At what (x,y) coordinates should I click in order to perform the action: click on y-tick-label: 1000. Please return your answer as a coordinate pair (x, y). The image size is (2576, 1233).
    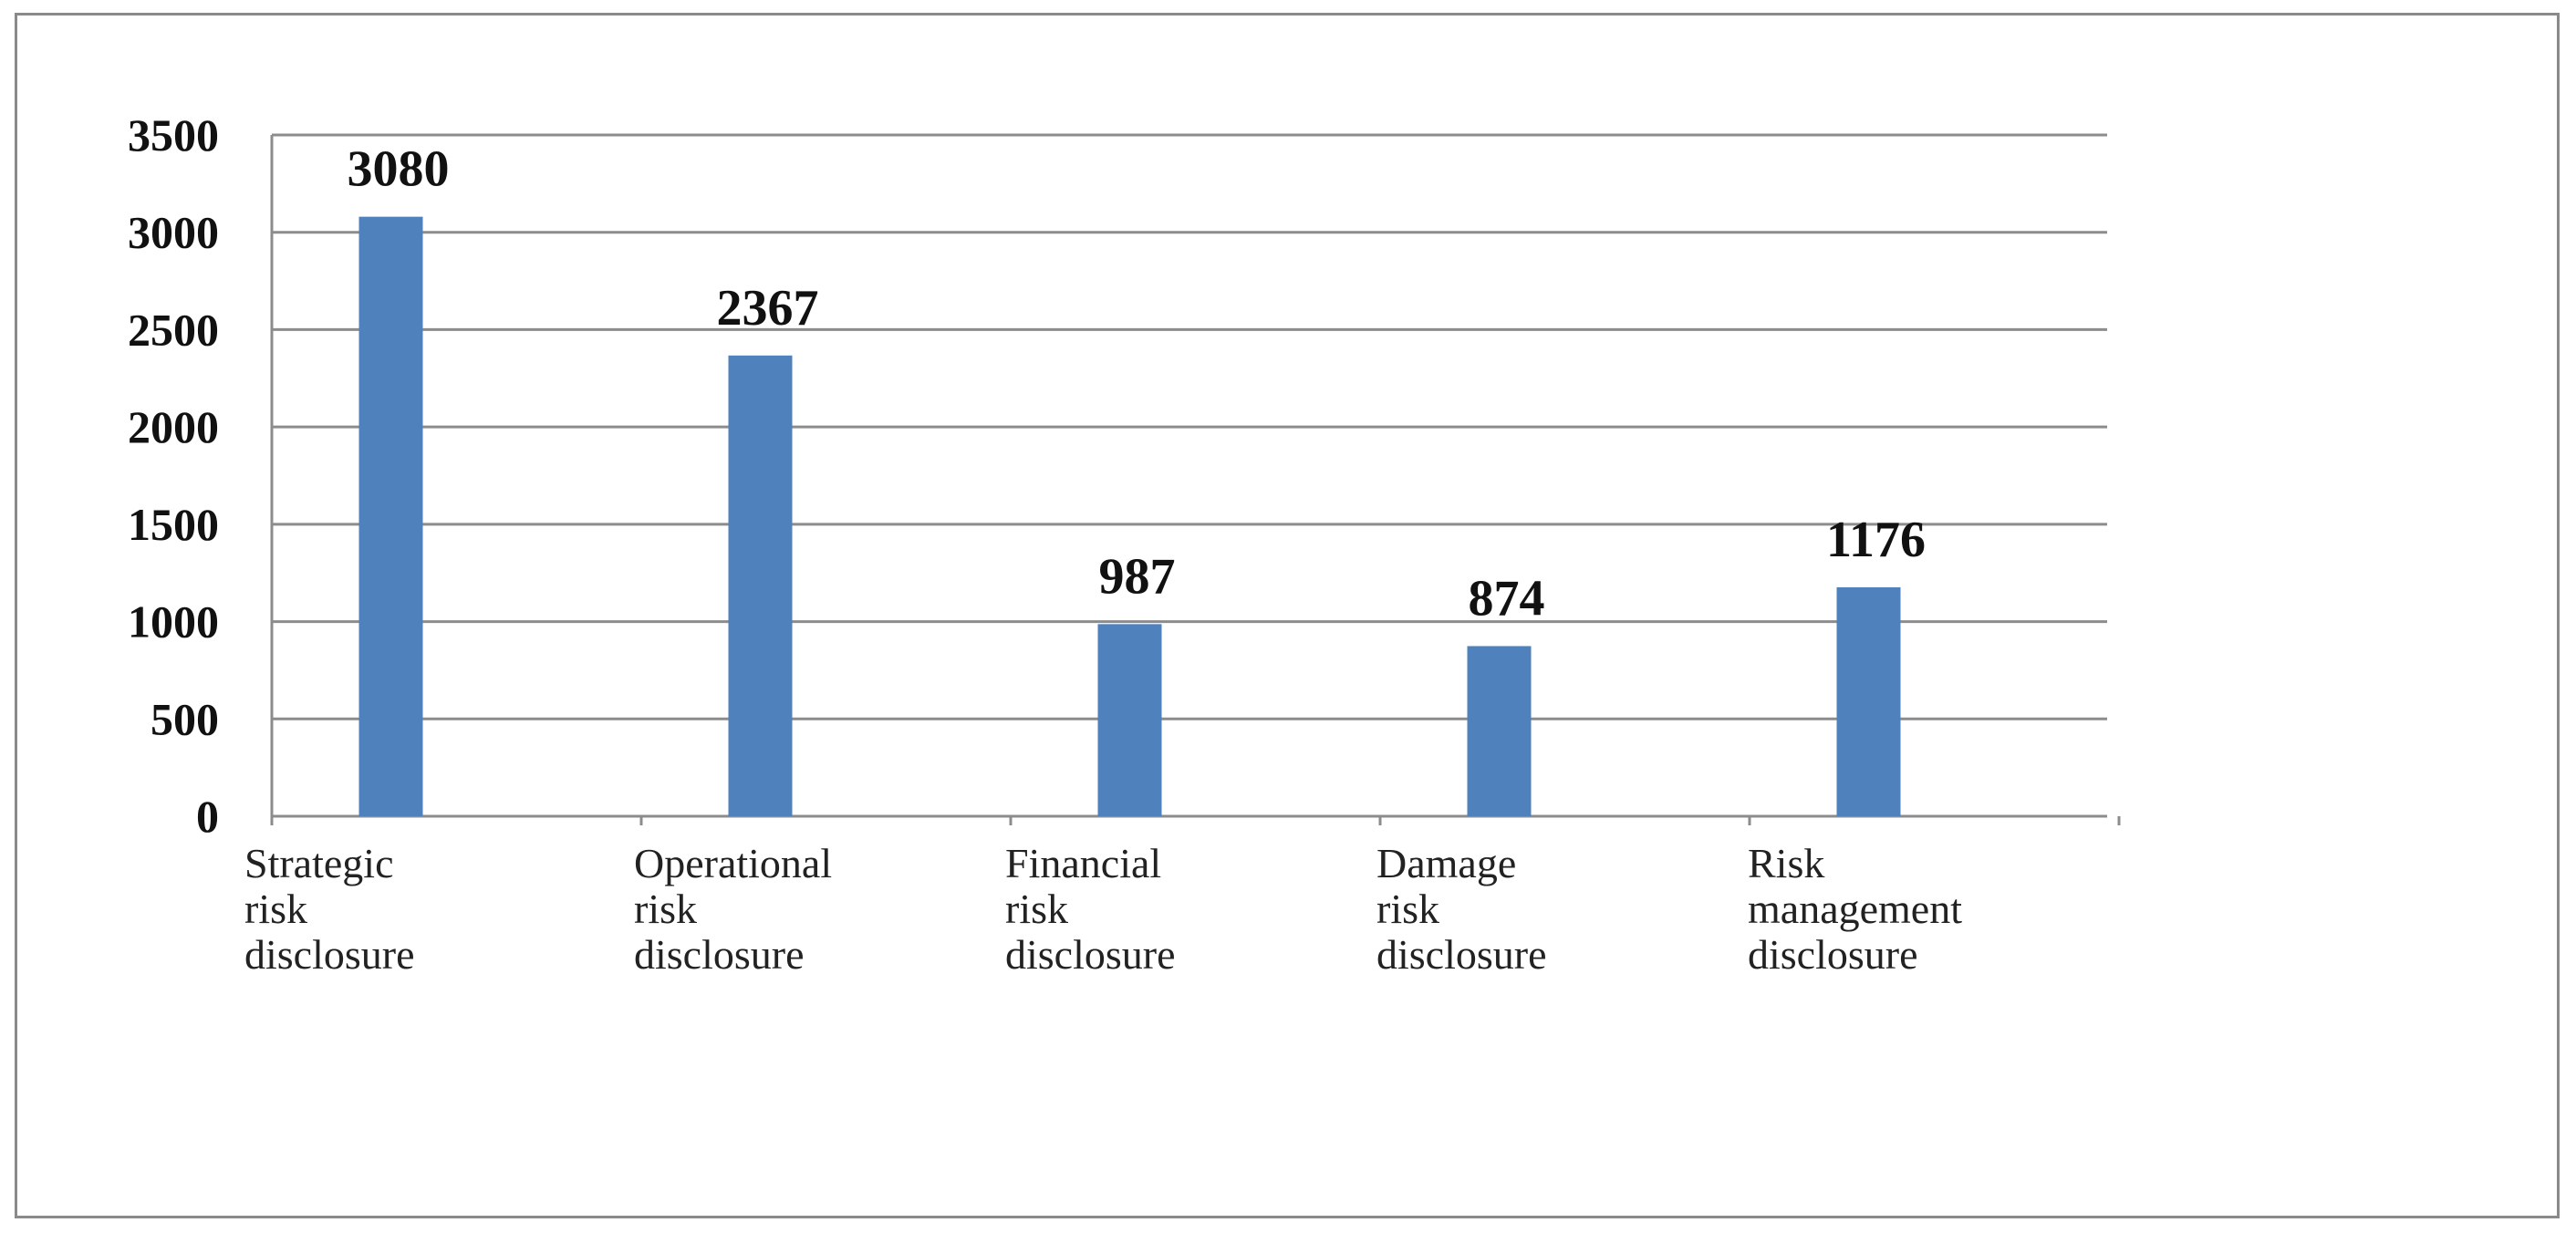
    Looking at the image, I should click on (173, 622).